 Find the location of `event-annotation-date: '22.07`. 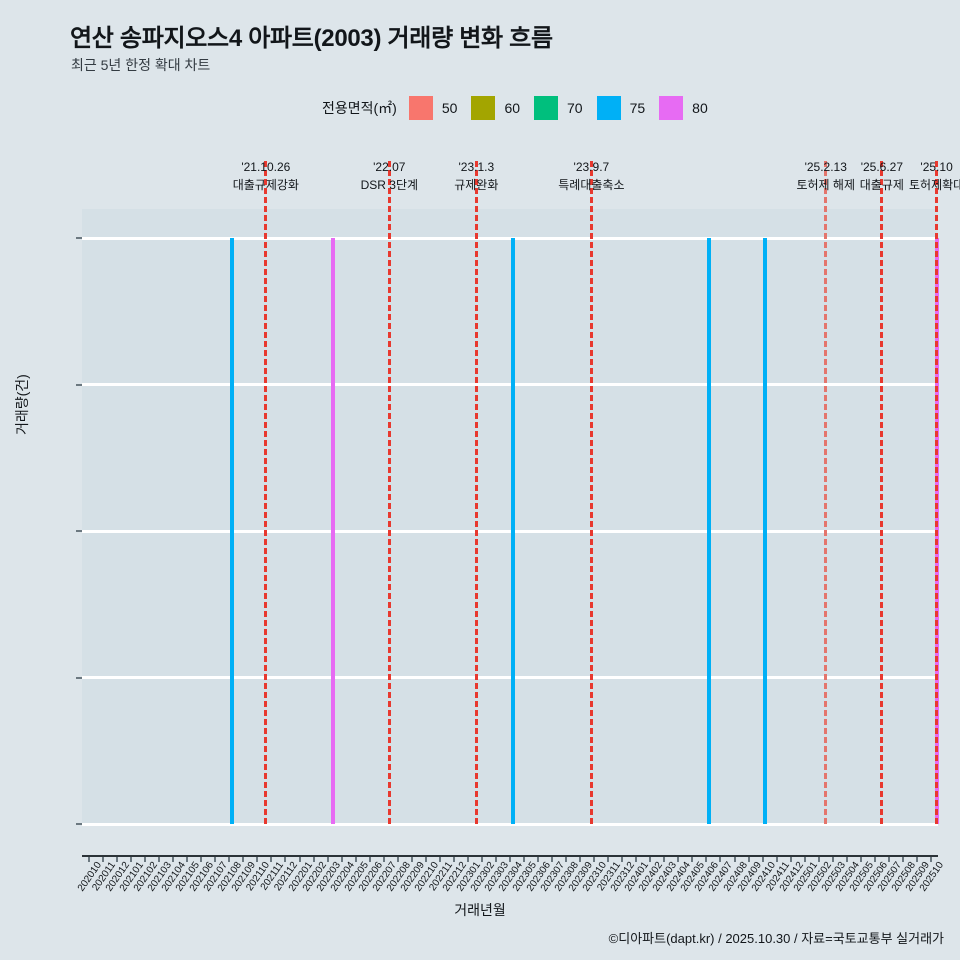

event-annotation-date: '22.07 is located at coordinates (389, 167).